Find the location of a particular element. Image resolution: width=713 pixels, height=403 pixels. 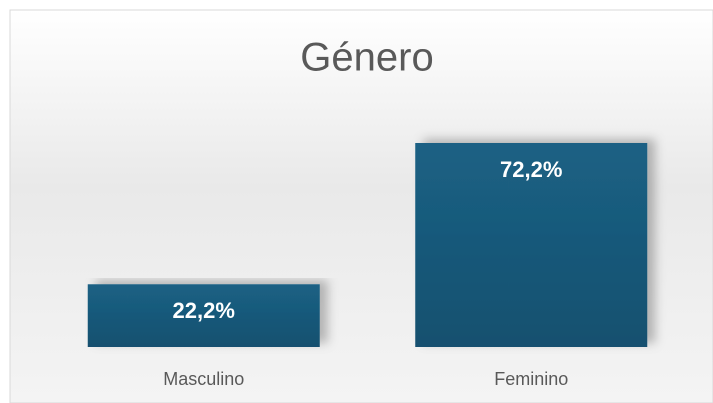

bar is located at coordinates (203, 315).